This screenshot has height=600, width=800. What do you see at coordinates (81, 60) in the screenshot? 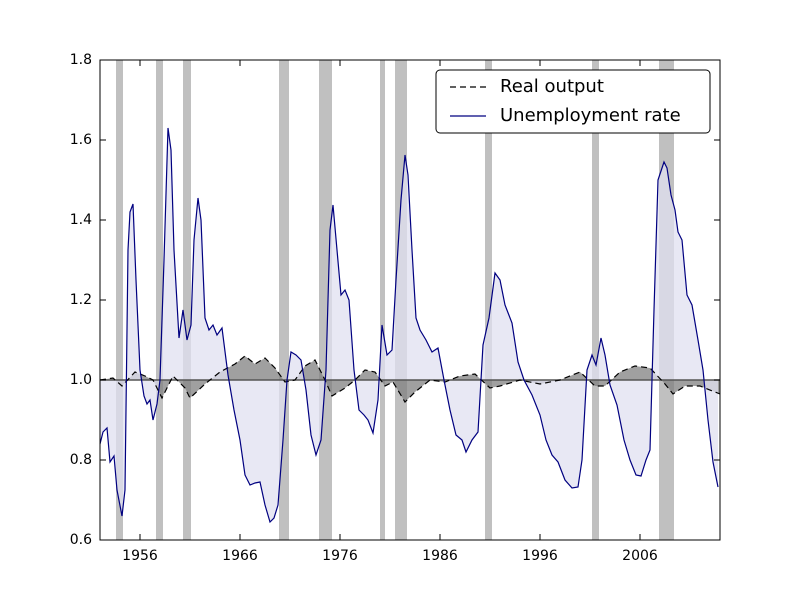
I see `y-tick-label: 1.8` at bounding box center [81, 60].